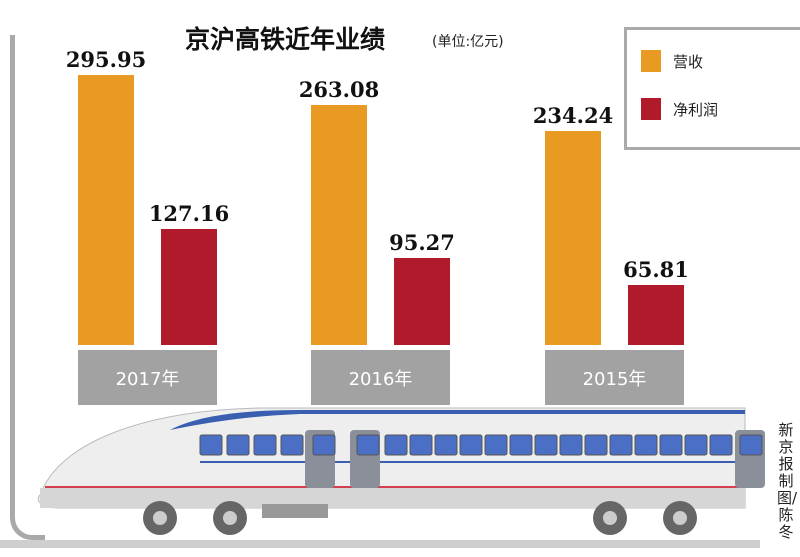 This screenshot has height=557, width=800. Describe the element at coordinates (380, 377) in the screenshot. I see `category-label: 2016年` at that location.